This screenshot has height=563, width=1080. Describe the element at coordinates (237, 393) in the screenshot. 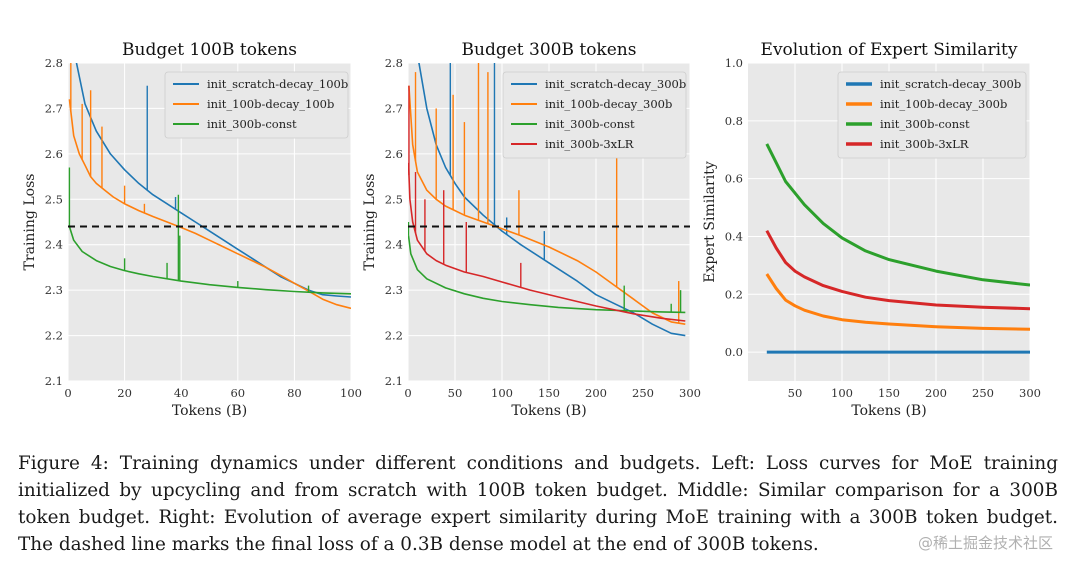

I see `x-tick-label: 60` at that location.